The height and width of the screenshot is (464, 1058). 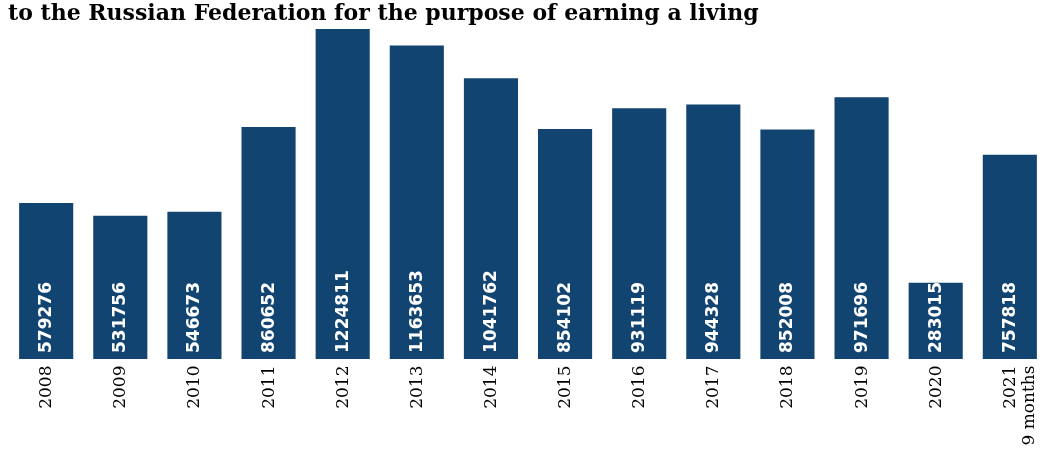 I want to click on data-label: 546673, so click(x=193, y=317).